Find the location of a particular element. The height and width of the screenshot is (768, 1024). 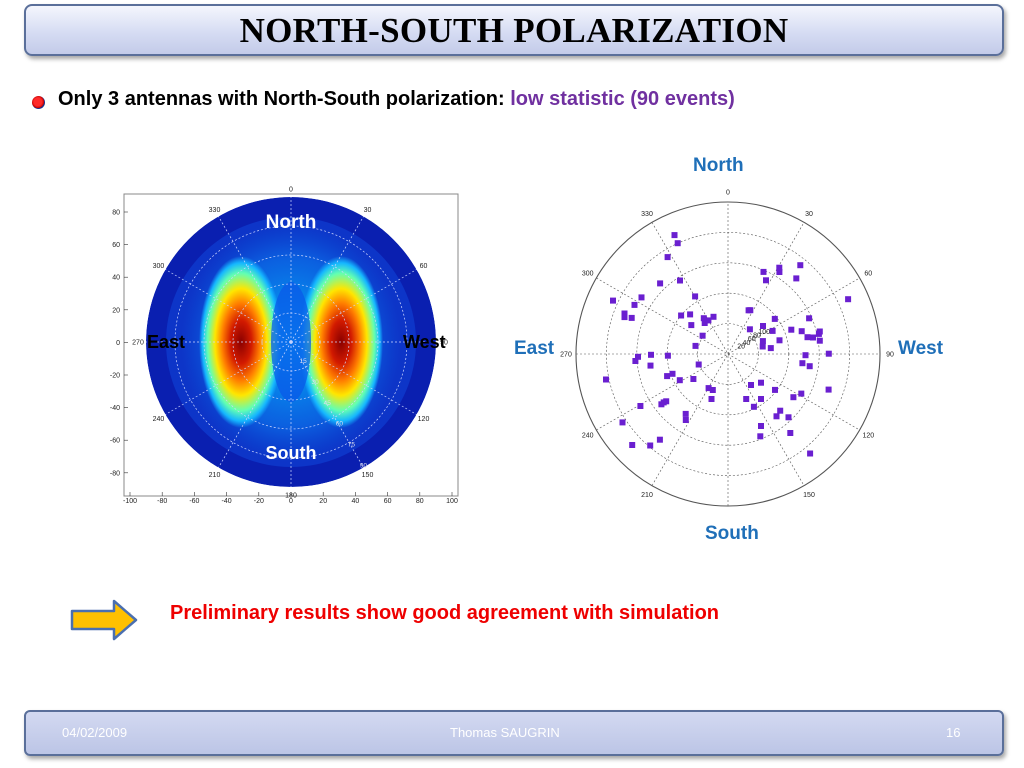

left-x-tick-label: 60 is located at coordinates (388, 501).